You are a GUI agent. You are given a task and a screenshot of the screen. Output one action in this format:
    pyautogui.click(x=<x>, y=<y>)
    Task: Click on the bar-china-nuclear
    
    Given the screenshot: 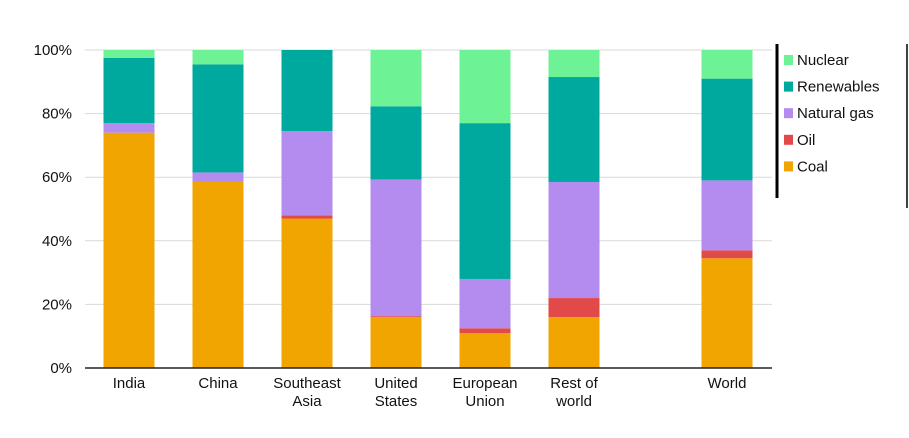 What is the action you would take?
    pyautogui.click(x=218, y=57)
    